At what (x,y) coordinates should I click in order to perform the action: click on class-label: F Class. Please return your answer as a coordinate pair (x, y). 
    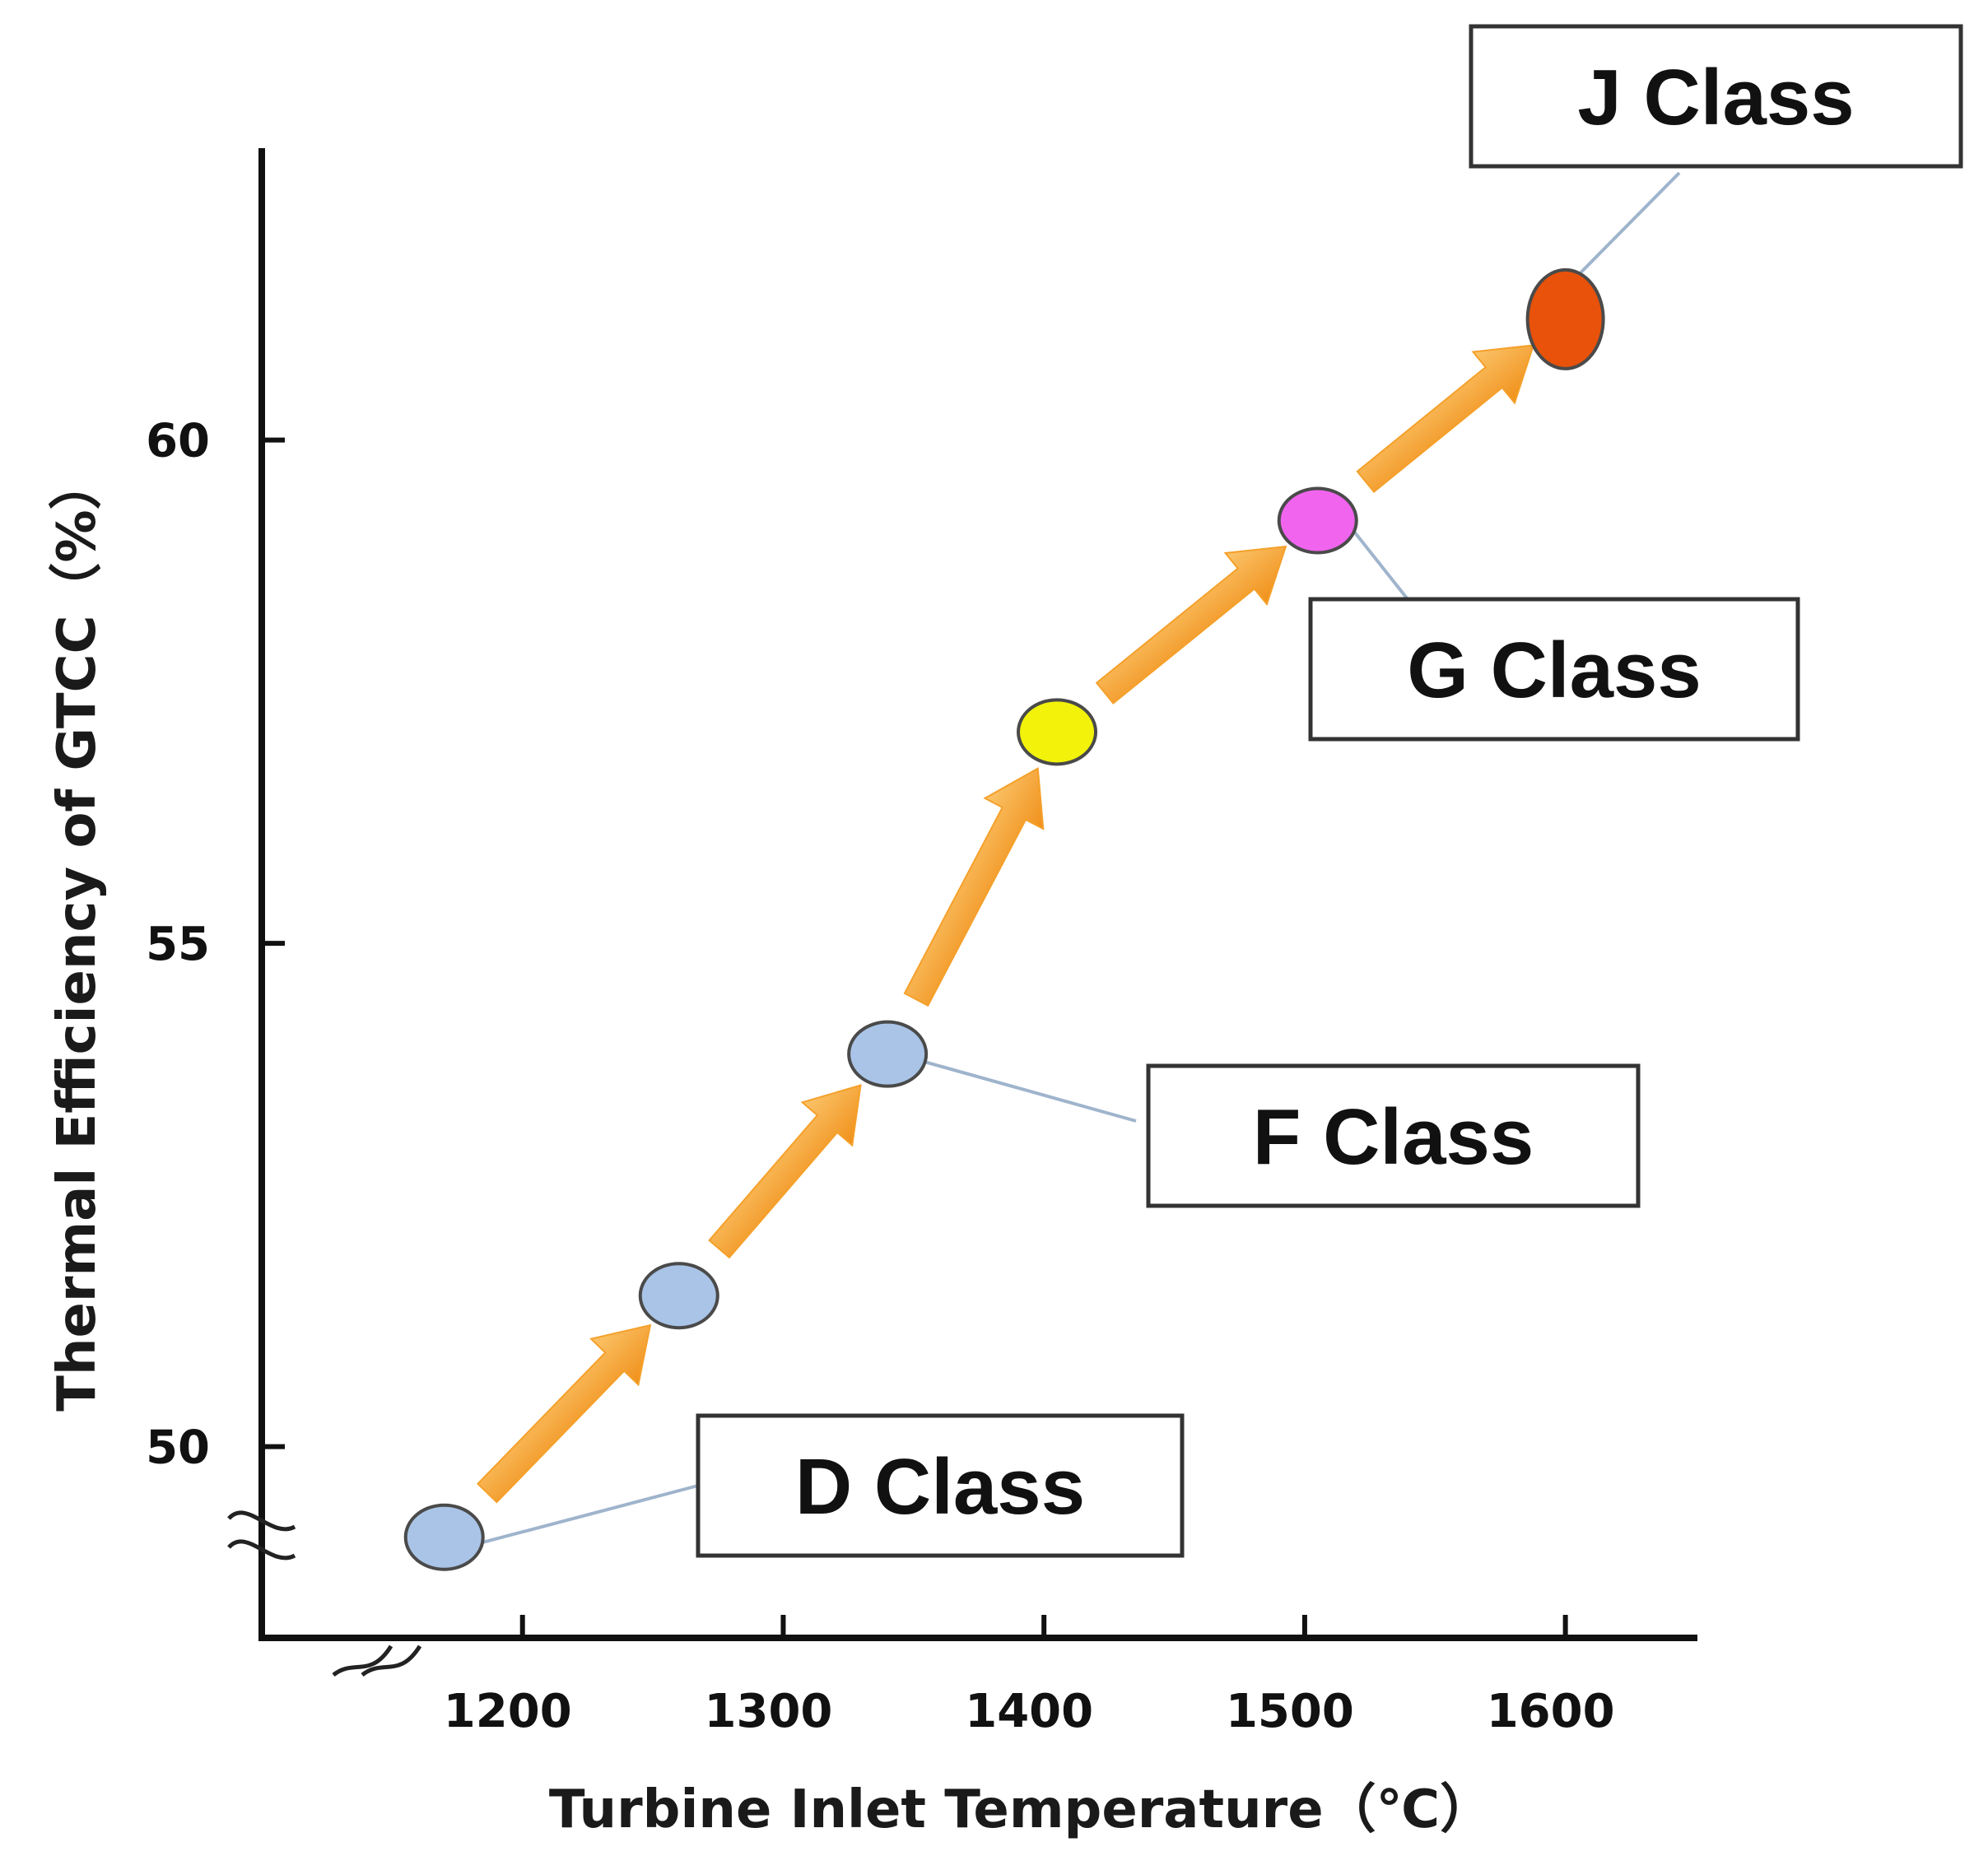
    Looking at the image, I should click on (1393, 1137).